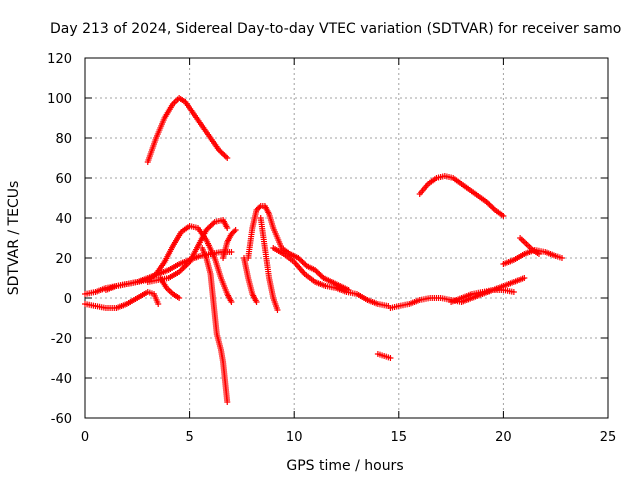 This screenshot has height=480, width=640. What do you see at coordinates (189, 437) in the screenshot?
I see `x-tick-label: 5` at bounding box center [189, 437].